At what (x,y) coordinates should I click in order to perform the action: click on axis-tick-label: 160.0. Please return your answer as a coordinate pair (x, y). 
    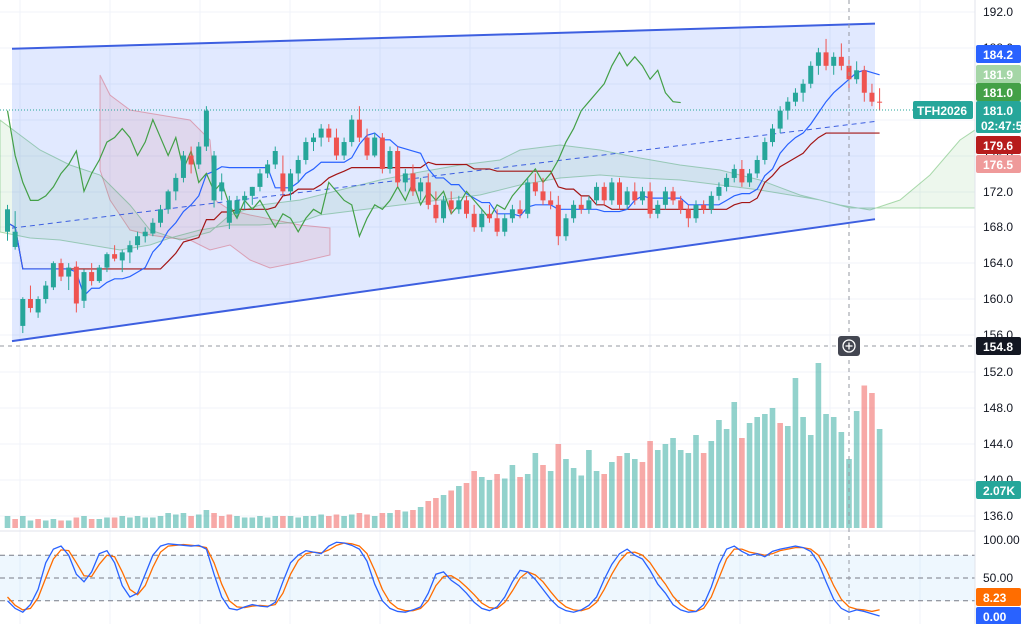
    Looking at the image, I should click on (998, 299).